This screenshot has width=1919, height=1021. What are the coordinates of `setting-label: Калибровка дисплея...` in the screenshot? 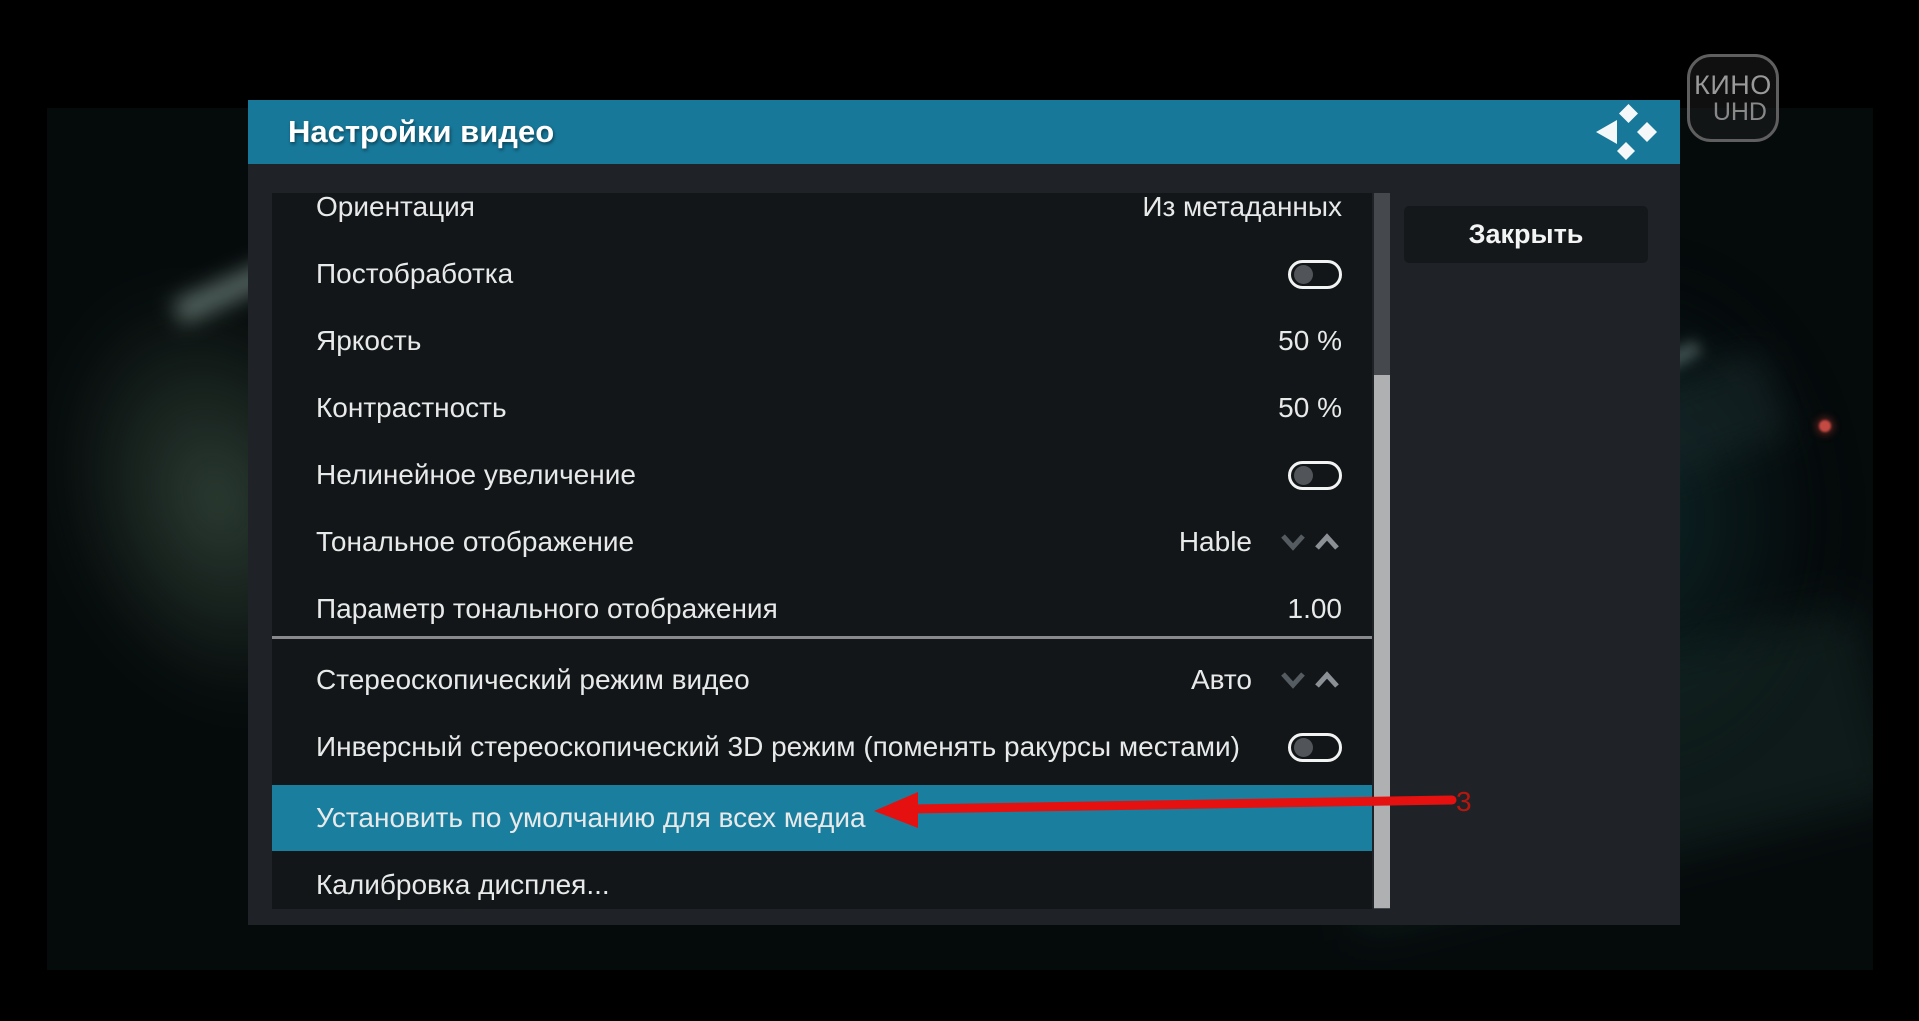 It's located at (463, 884).